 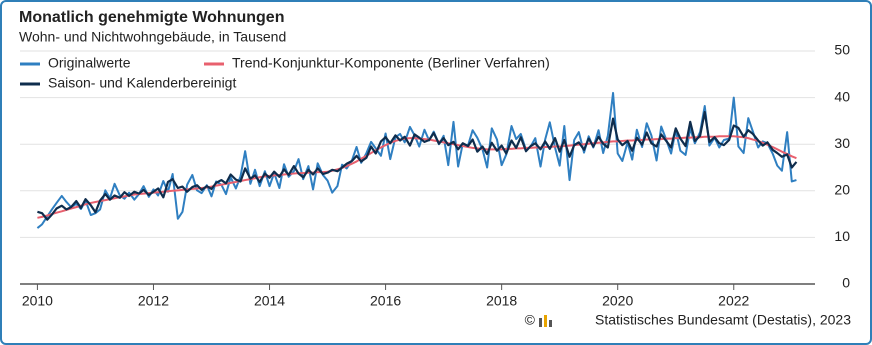 What do you see at coordinates (723, 320) in the screenshot?
I see `source: Statistisches Bundesamt (Destatis), 2023` at bounding box center [723, 320].